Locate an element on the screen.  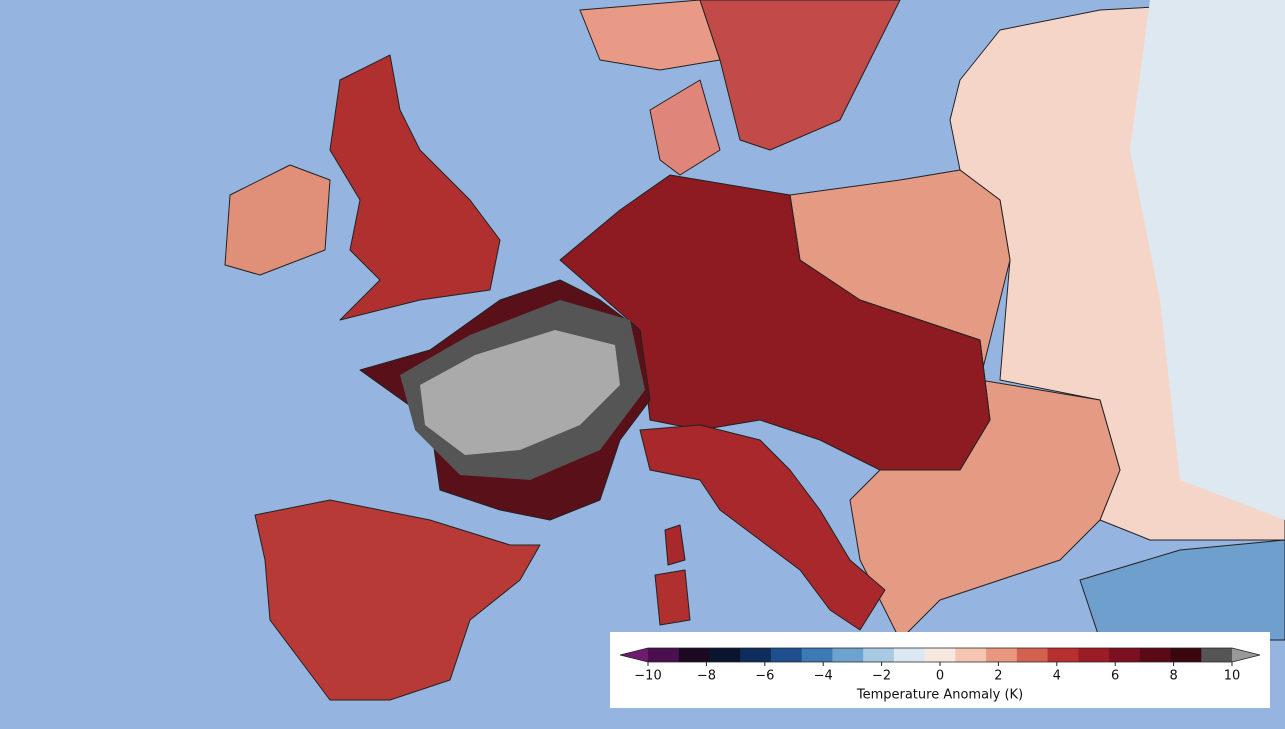
turkey is located at coordinates (1182, 590).